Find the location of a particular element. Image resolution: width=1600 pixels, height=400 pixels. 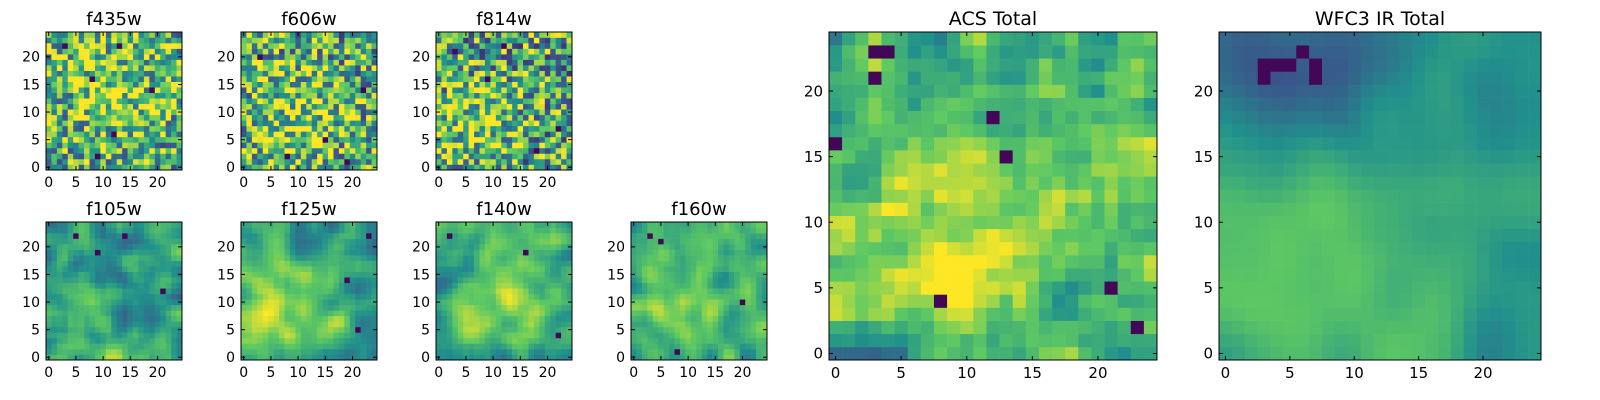

y-tick-label: 20 is located at coordinates (226, 58).